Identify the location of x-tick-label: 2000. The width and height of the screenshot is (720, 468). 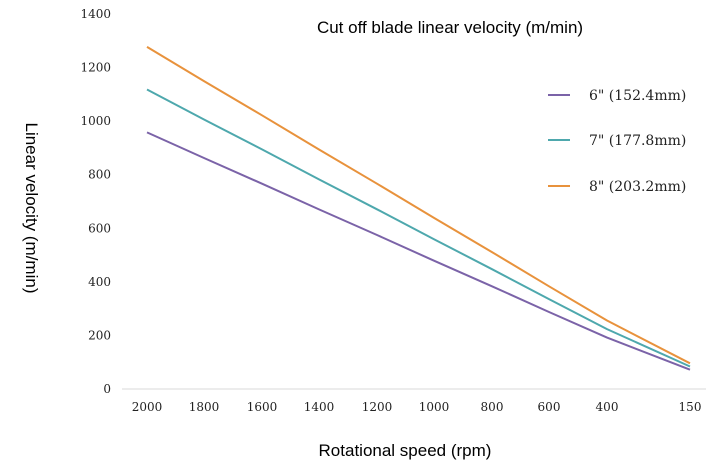
(147, 407).